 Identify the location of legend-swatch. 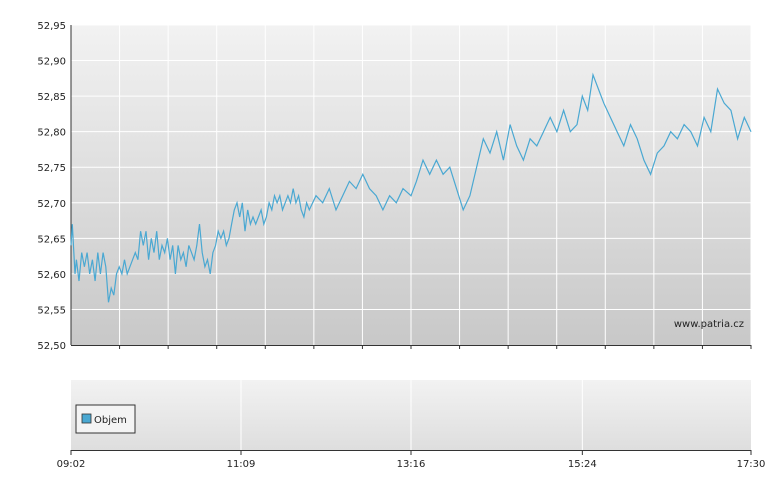
(86, 418).